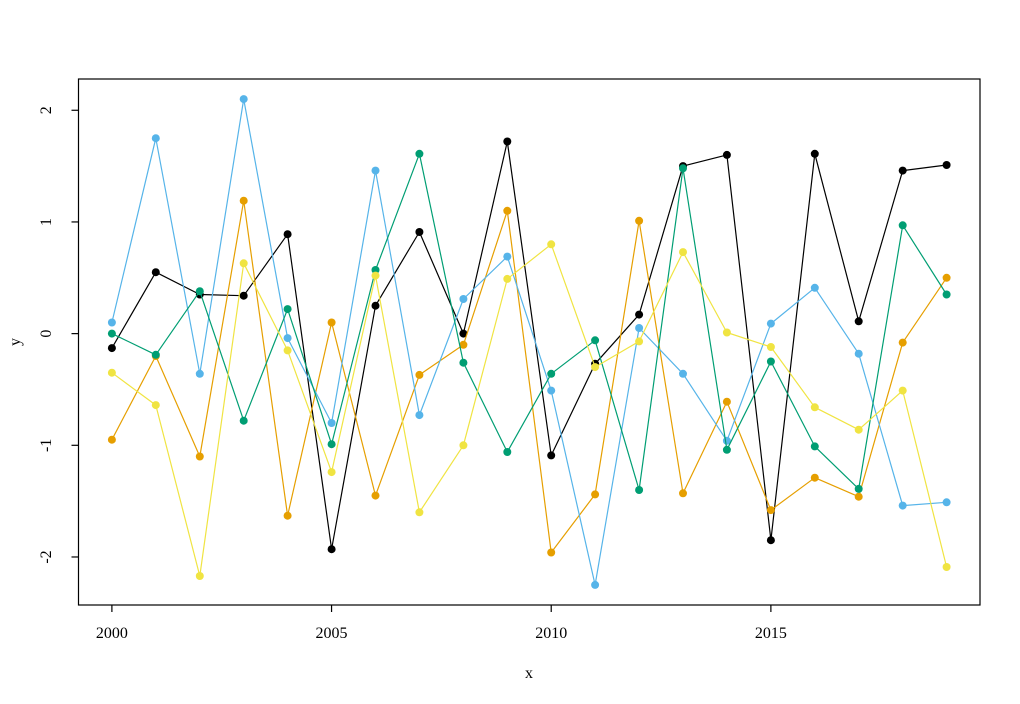  What do you see at coordinates (332, 633) in the screenshot?
I see `x-tick-label: 2005` at bounding box center [332, 633].